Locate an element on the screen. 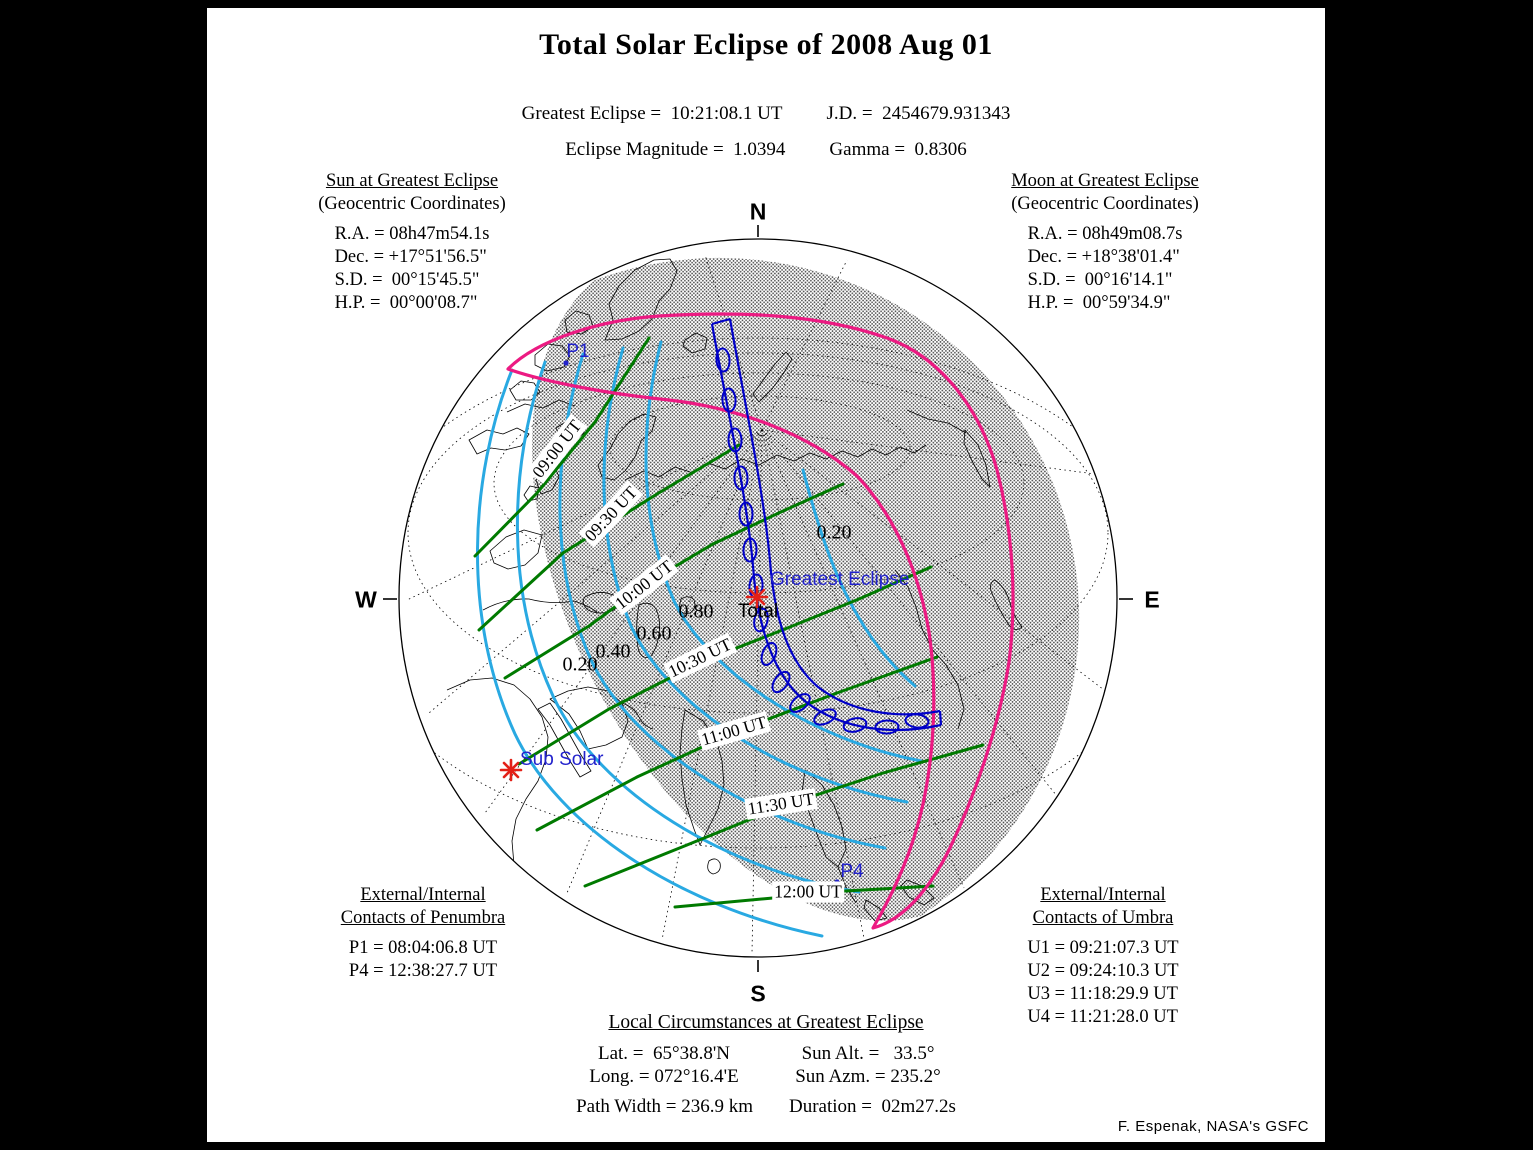  sun-azimuth: Sun Azm. = 235.2° is located at coordinates (868, 1076).